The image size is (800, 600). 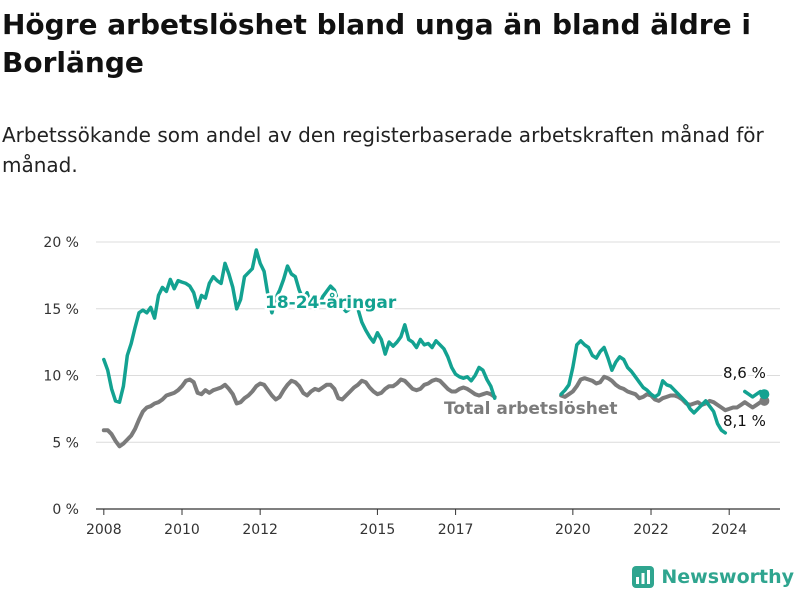 I want to click on end-value-label-halo: 8,6 %, so click(x=744, y=373).